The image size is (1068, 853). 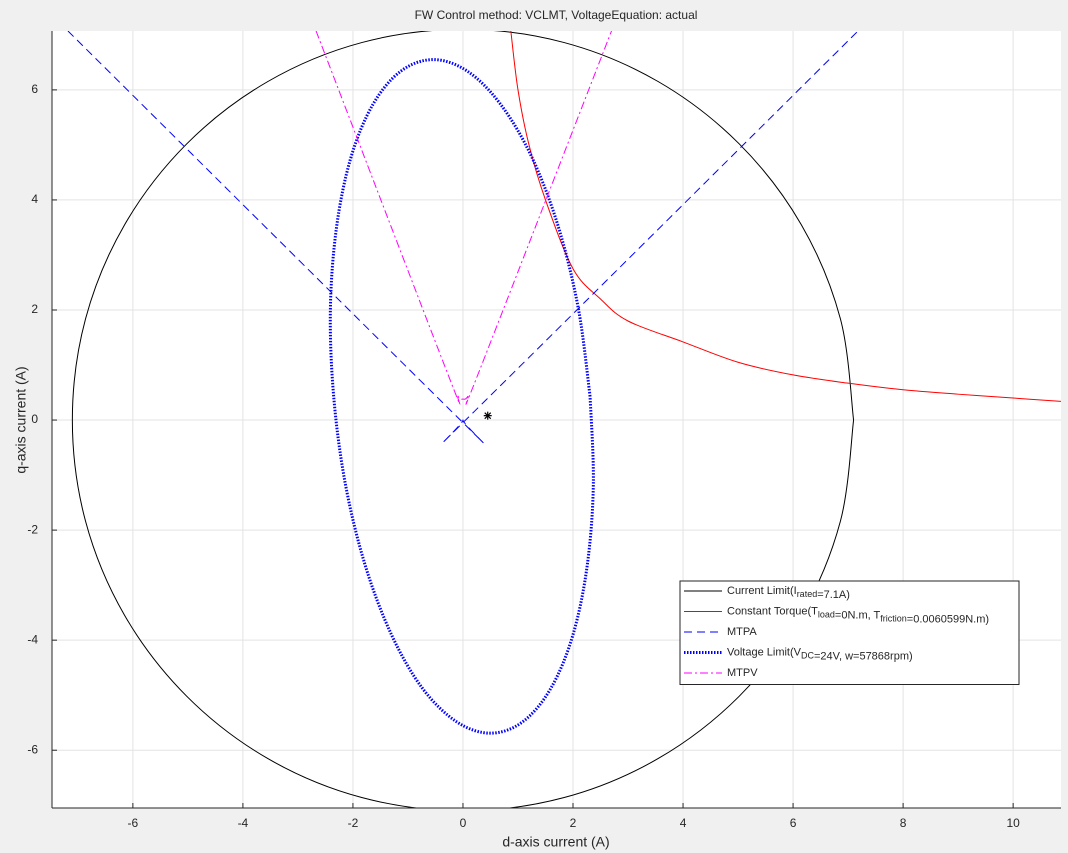 I want to click on legend-text: MTPV, so click(x=742, y=673).